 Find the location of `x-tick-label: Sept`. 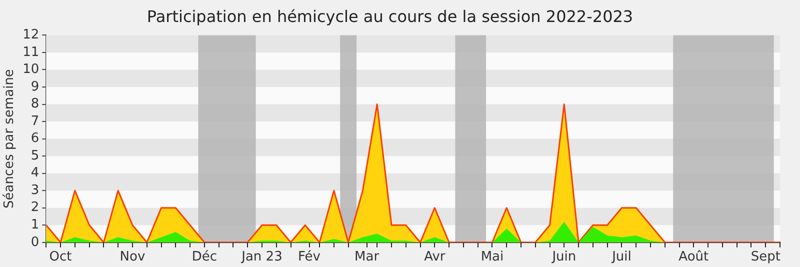

x-tick-label: Sept is located at coordinates (765, 257).